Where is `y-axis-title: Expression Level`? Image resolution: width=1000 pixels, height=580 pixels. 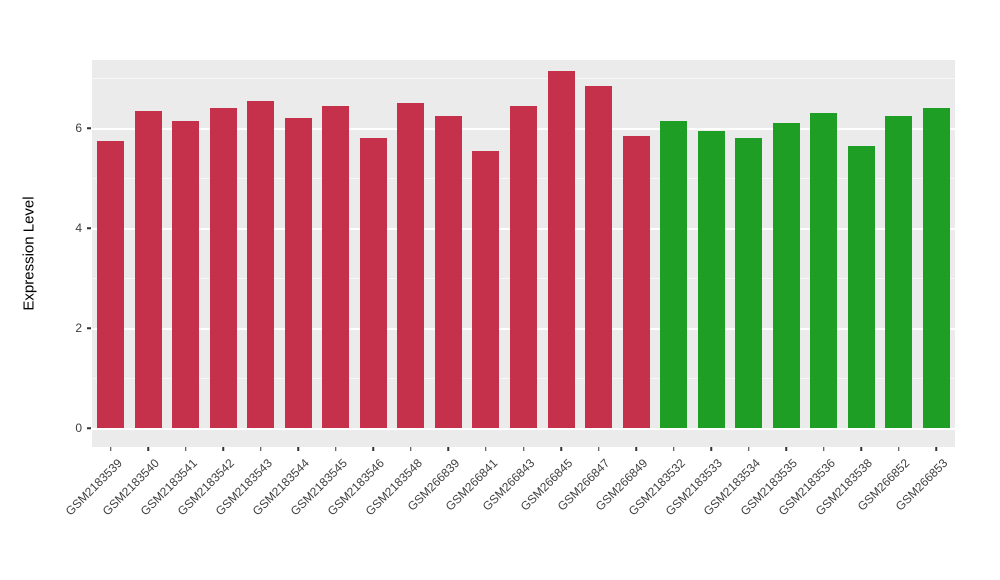
y-axis-title: Expression Level is located at coordinates (29, 253).